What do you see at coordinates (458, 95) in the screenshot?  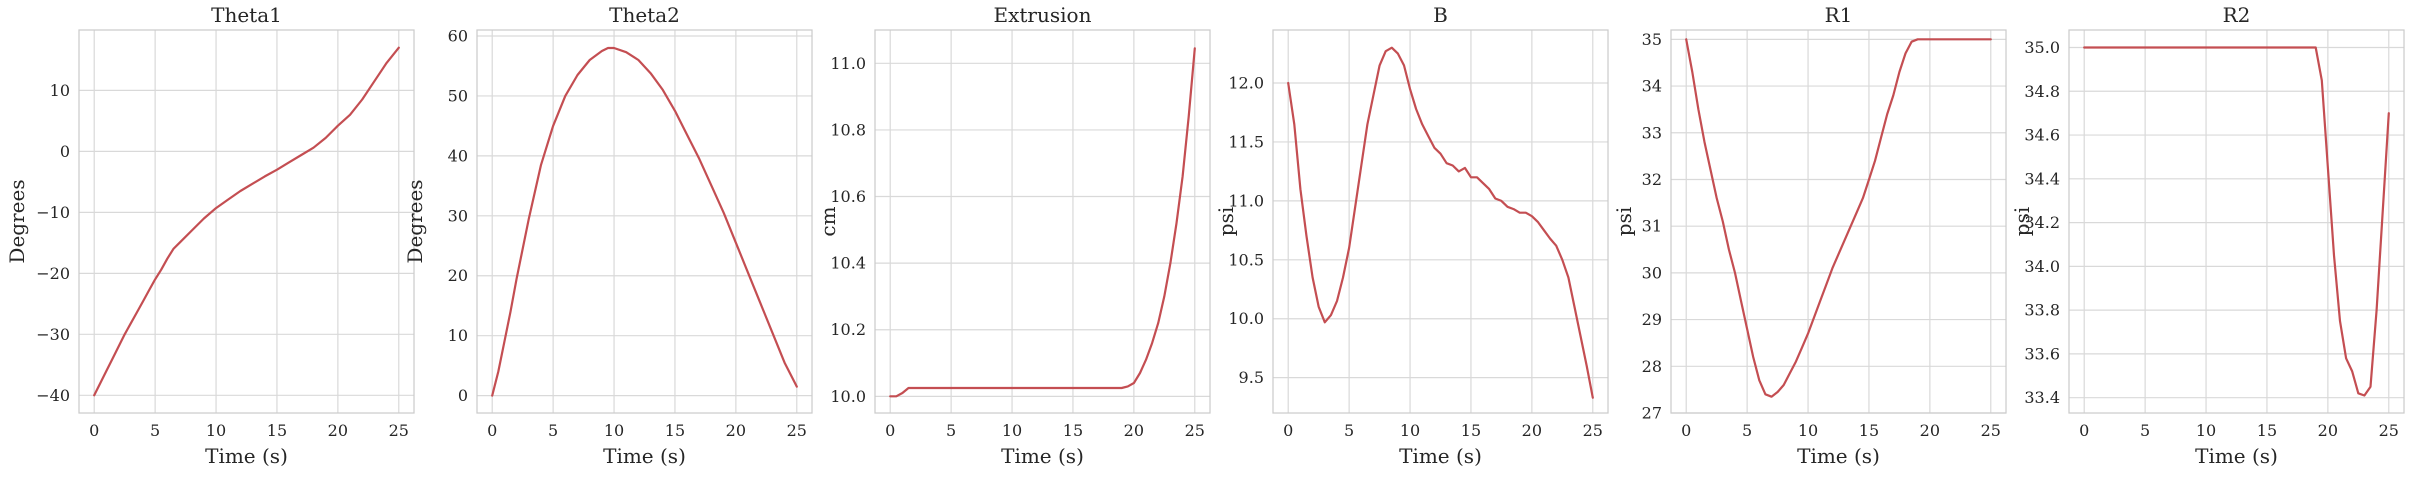 I see `y-tick-label: 50` at bounding box center [458, 95].